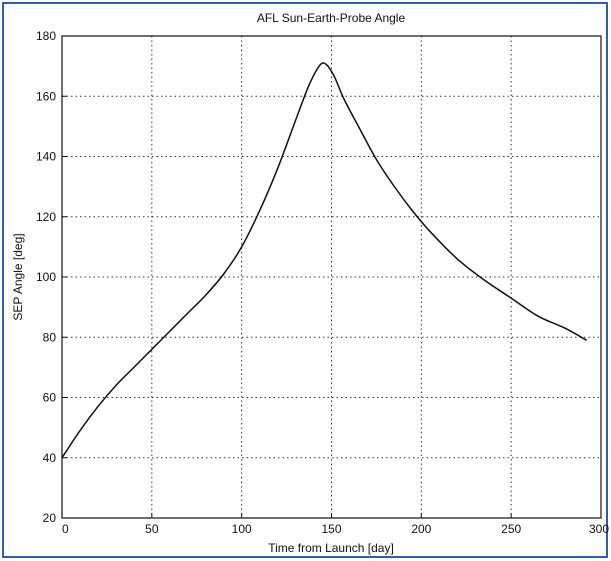 Image resolution: width=611 pixels, height=561 pixels. What do you see at coordinates (50, 337) in the screenshot?
I see `y-tick-label: 80` at bounding box center [50, 337].